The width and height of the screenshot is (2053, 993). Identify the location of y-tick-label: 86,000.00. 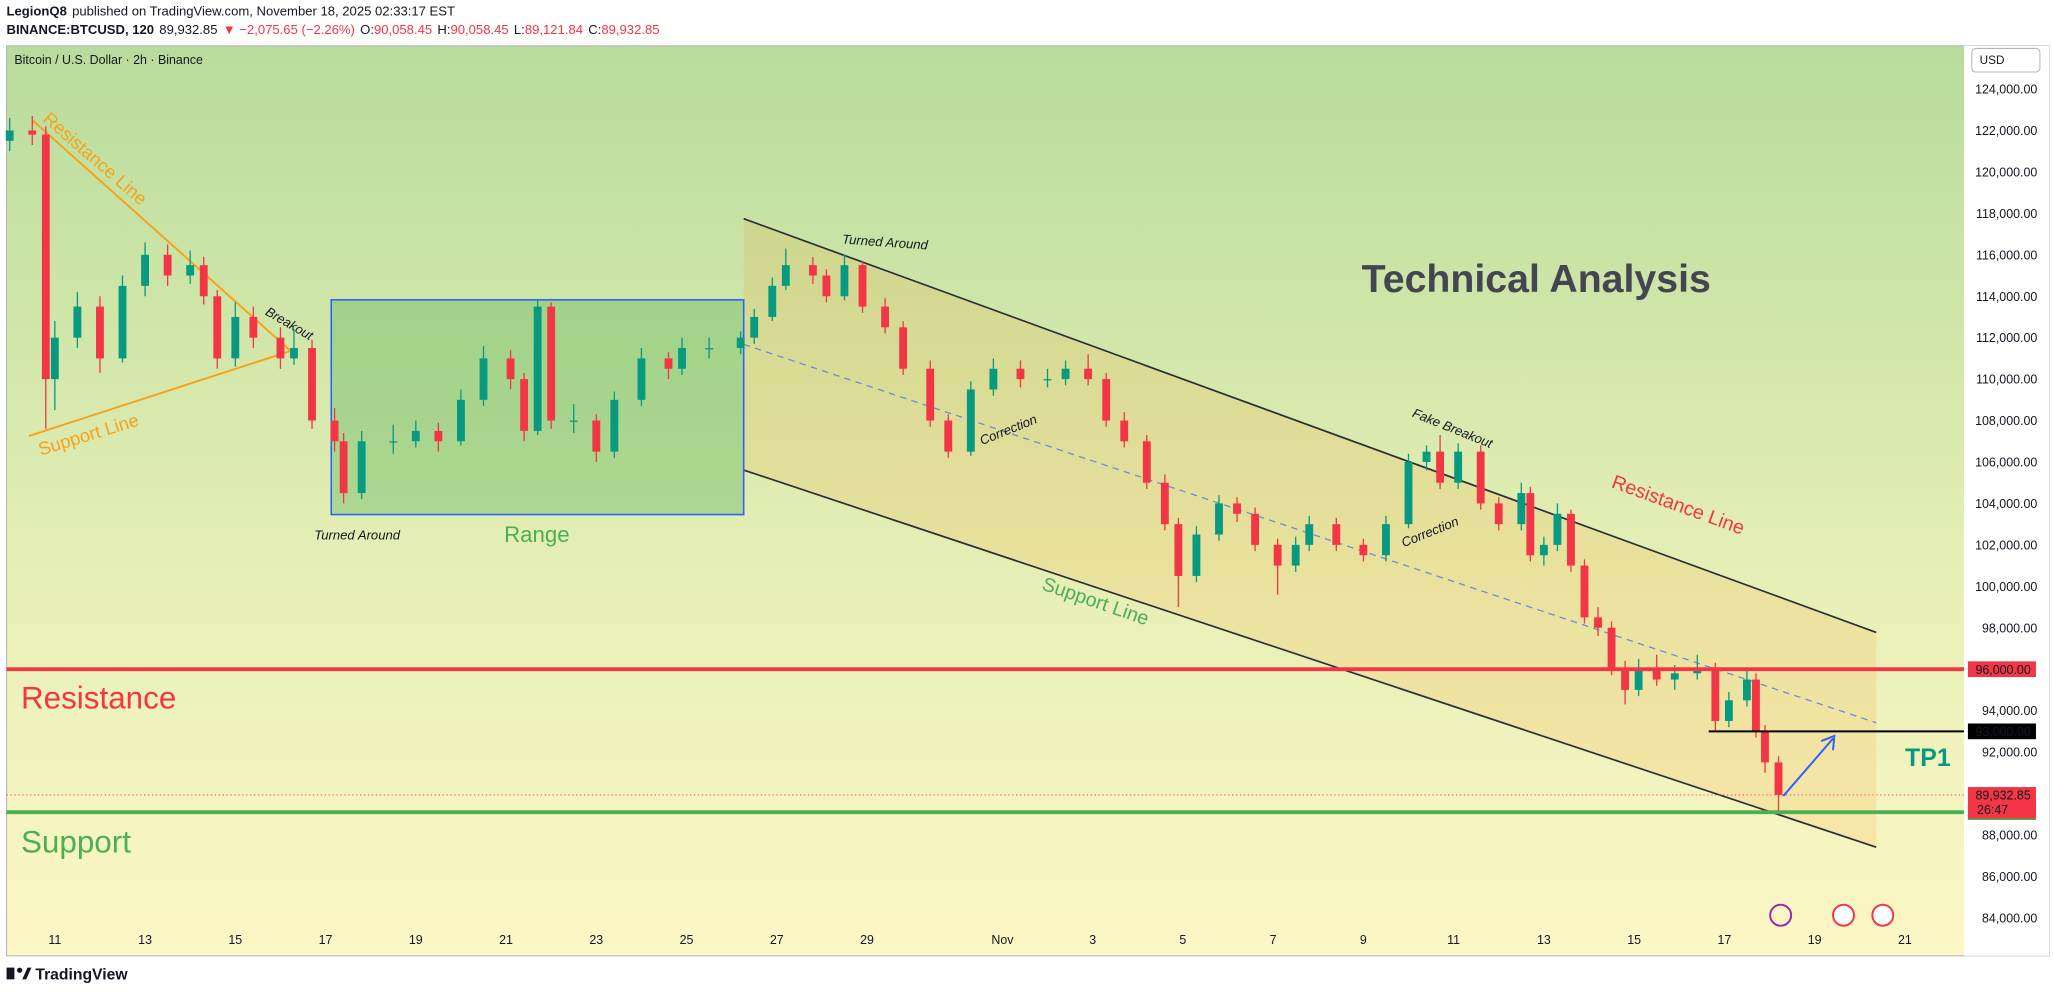
(2009, 877).